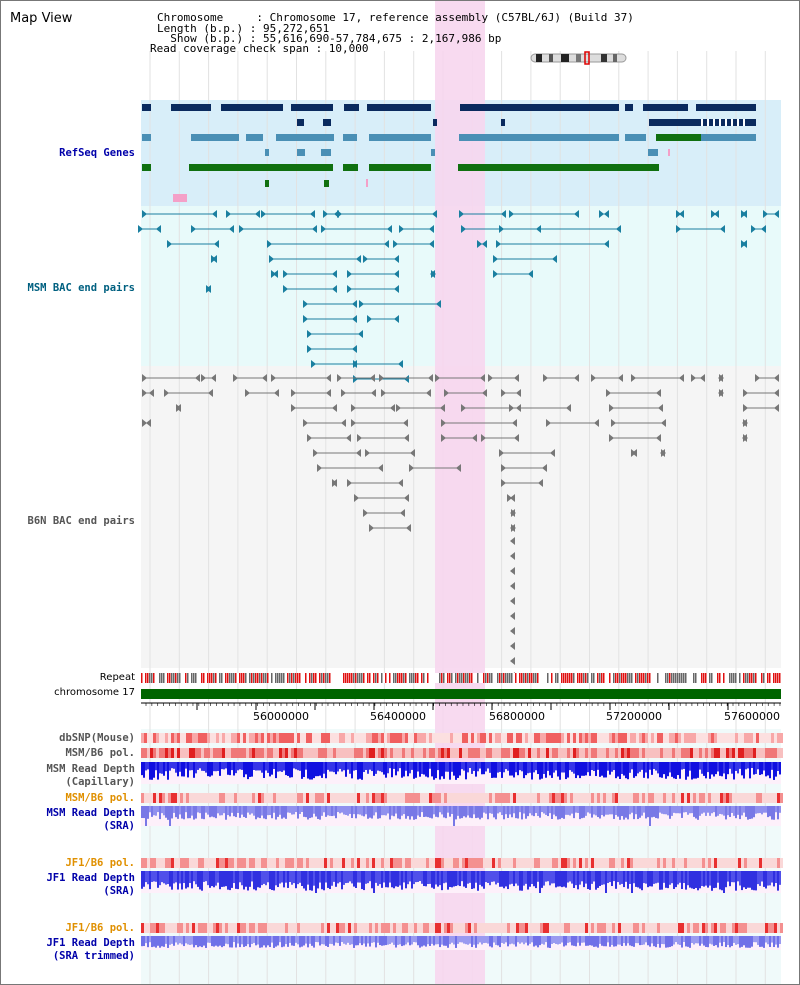  Describe the element at coordinates (90, 878) in the screenshot. I see `track-label-jf1-depth-sra: JF1 Read Depth` at that location.